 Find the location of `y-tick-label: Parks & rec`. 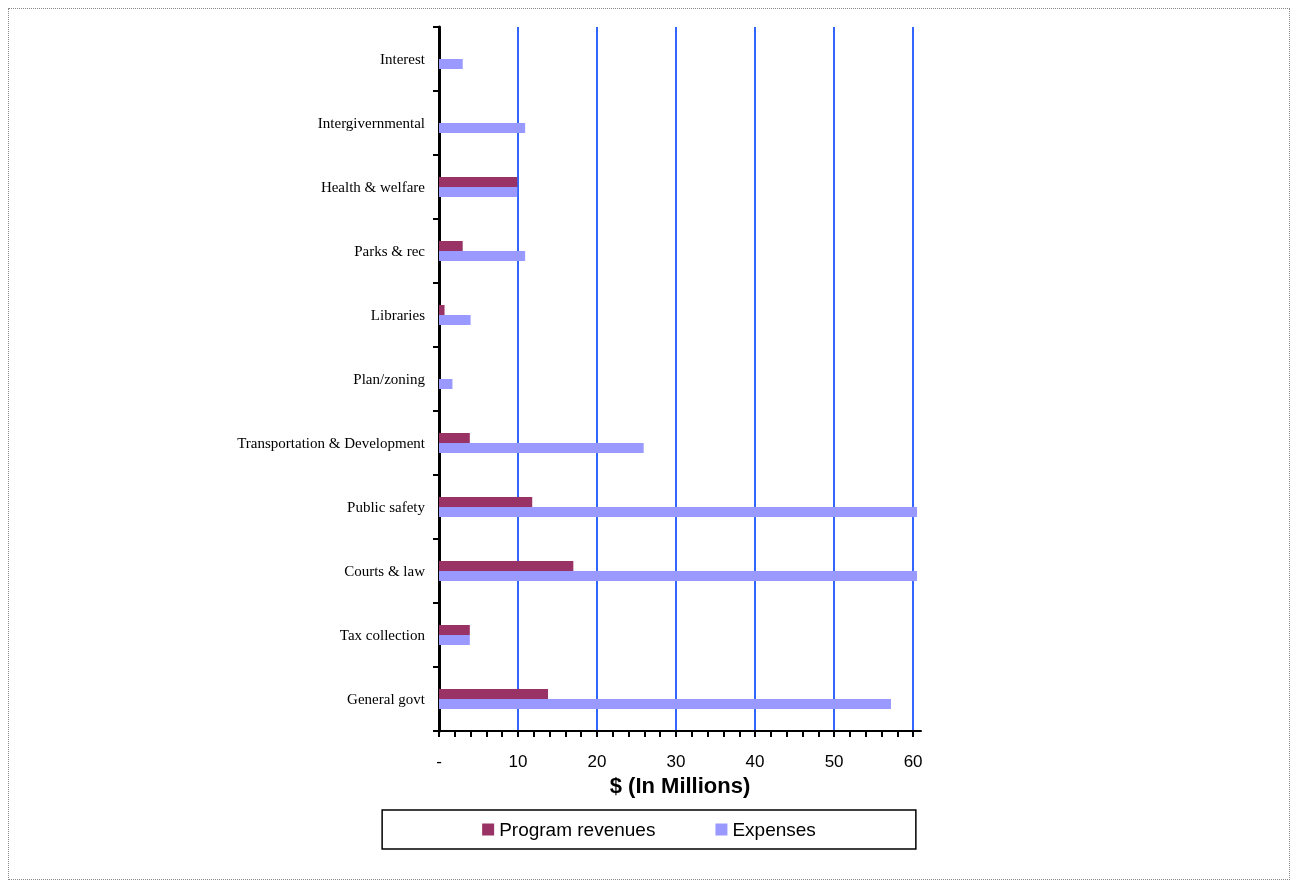

y-tick-label: Parks & rec is located at coordinates (390, 251).